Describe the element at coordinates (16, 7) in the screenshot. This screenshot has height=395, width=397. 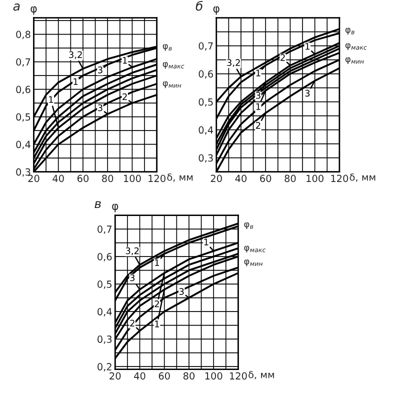
I see `chart-title: а` at that location.